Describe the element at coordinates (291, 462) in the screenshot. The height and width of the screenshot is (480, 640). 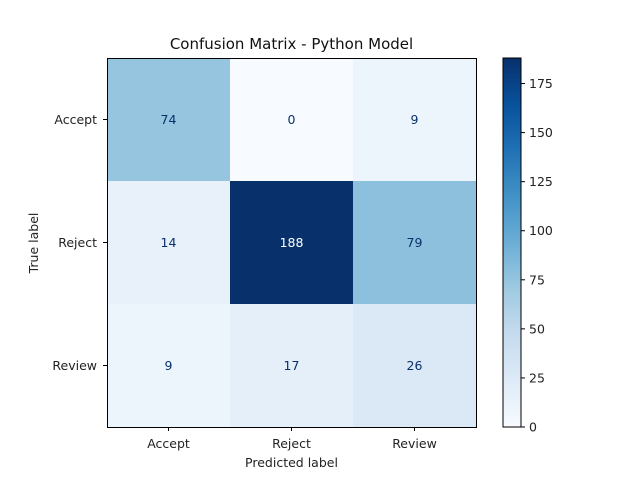
I see `x-axis-title: Predicted label` at that location.